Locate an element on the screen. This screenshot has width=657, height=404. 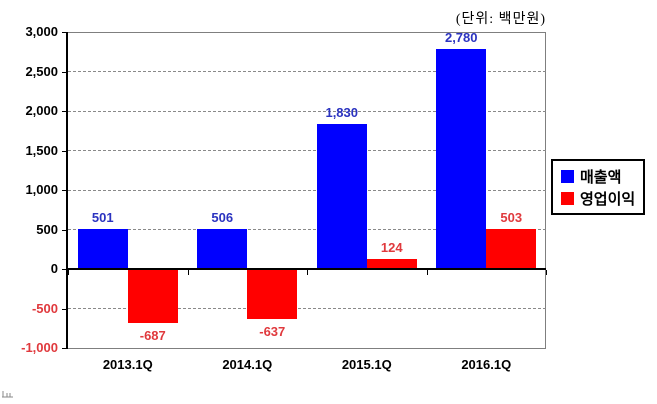
y-axis-label: 1,500 is located at coordinates (41, 150).